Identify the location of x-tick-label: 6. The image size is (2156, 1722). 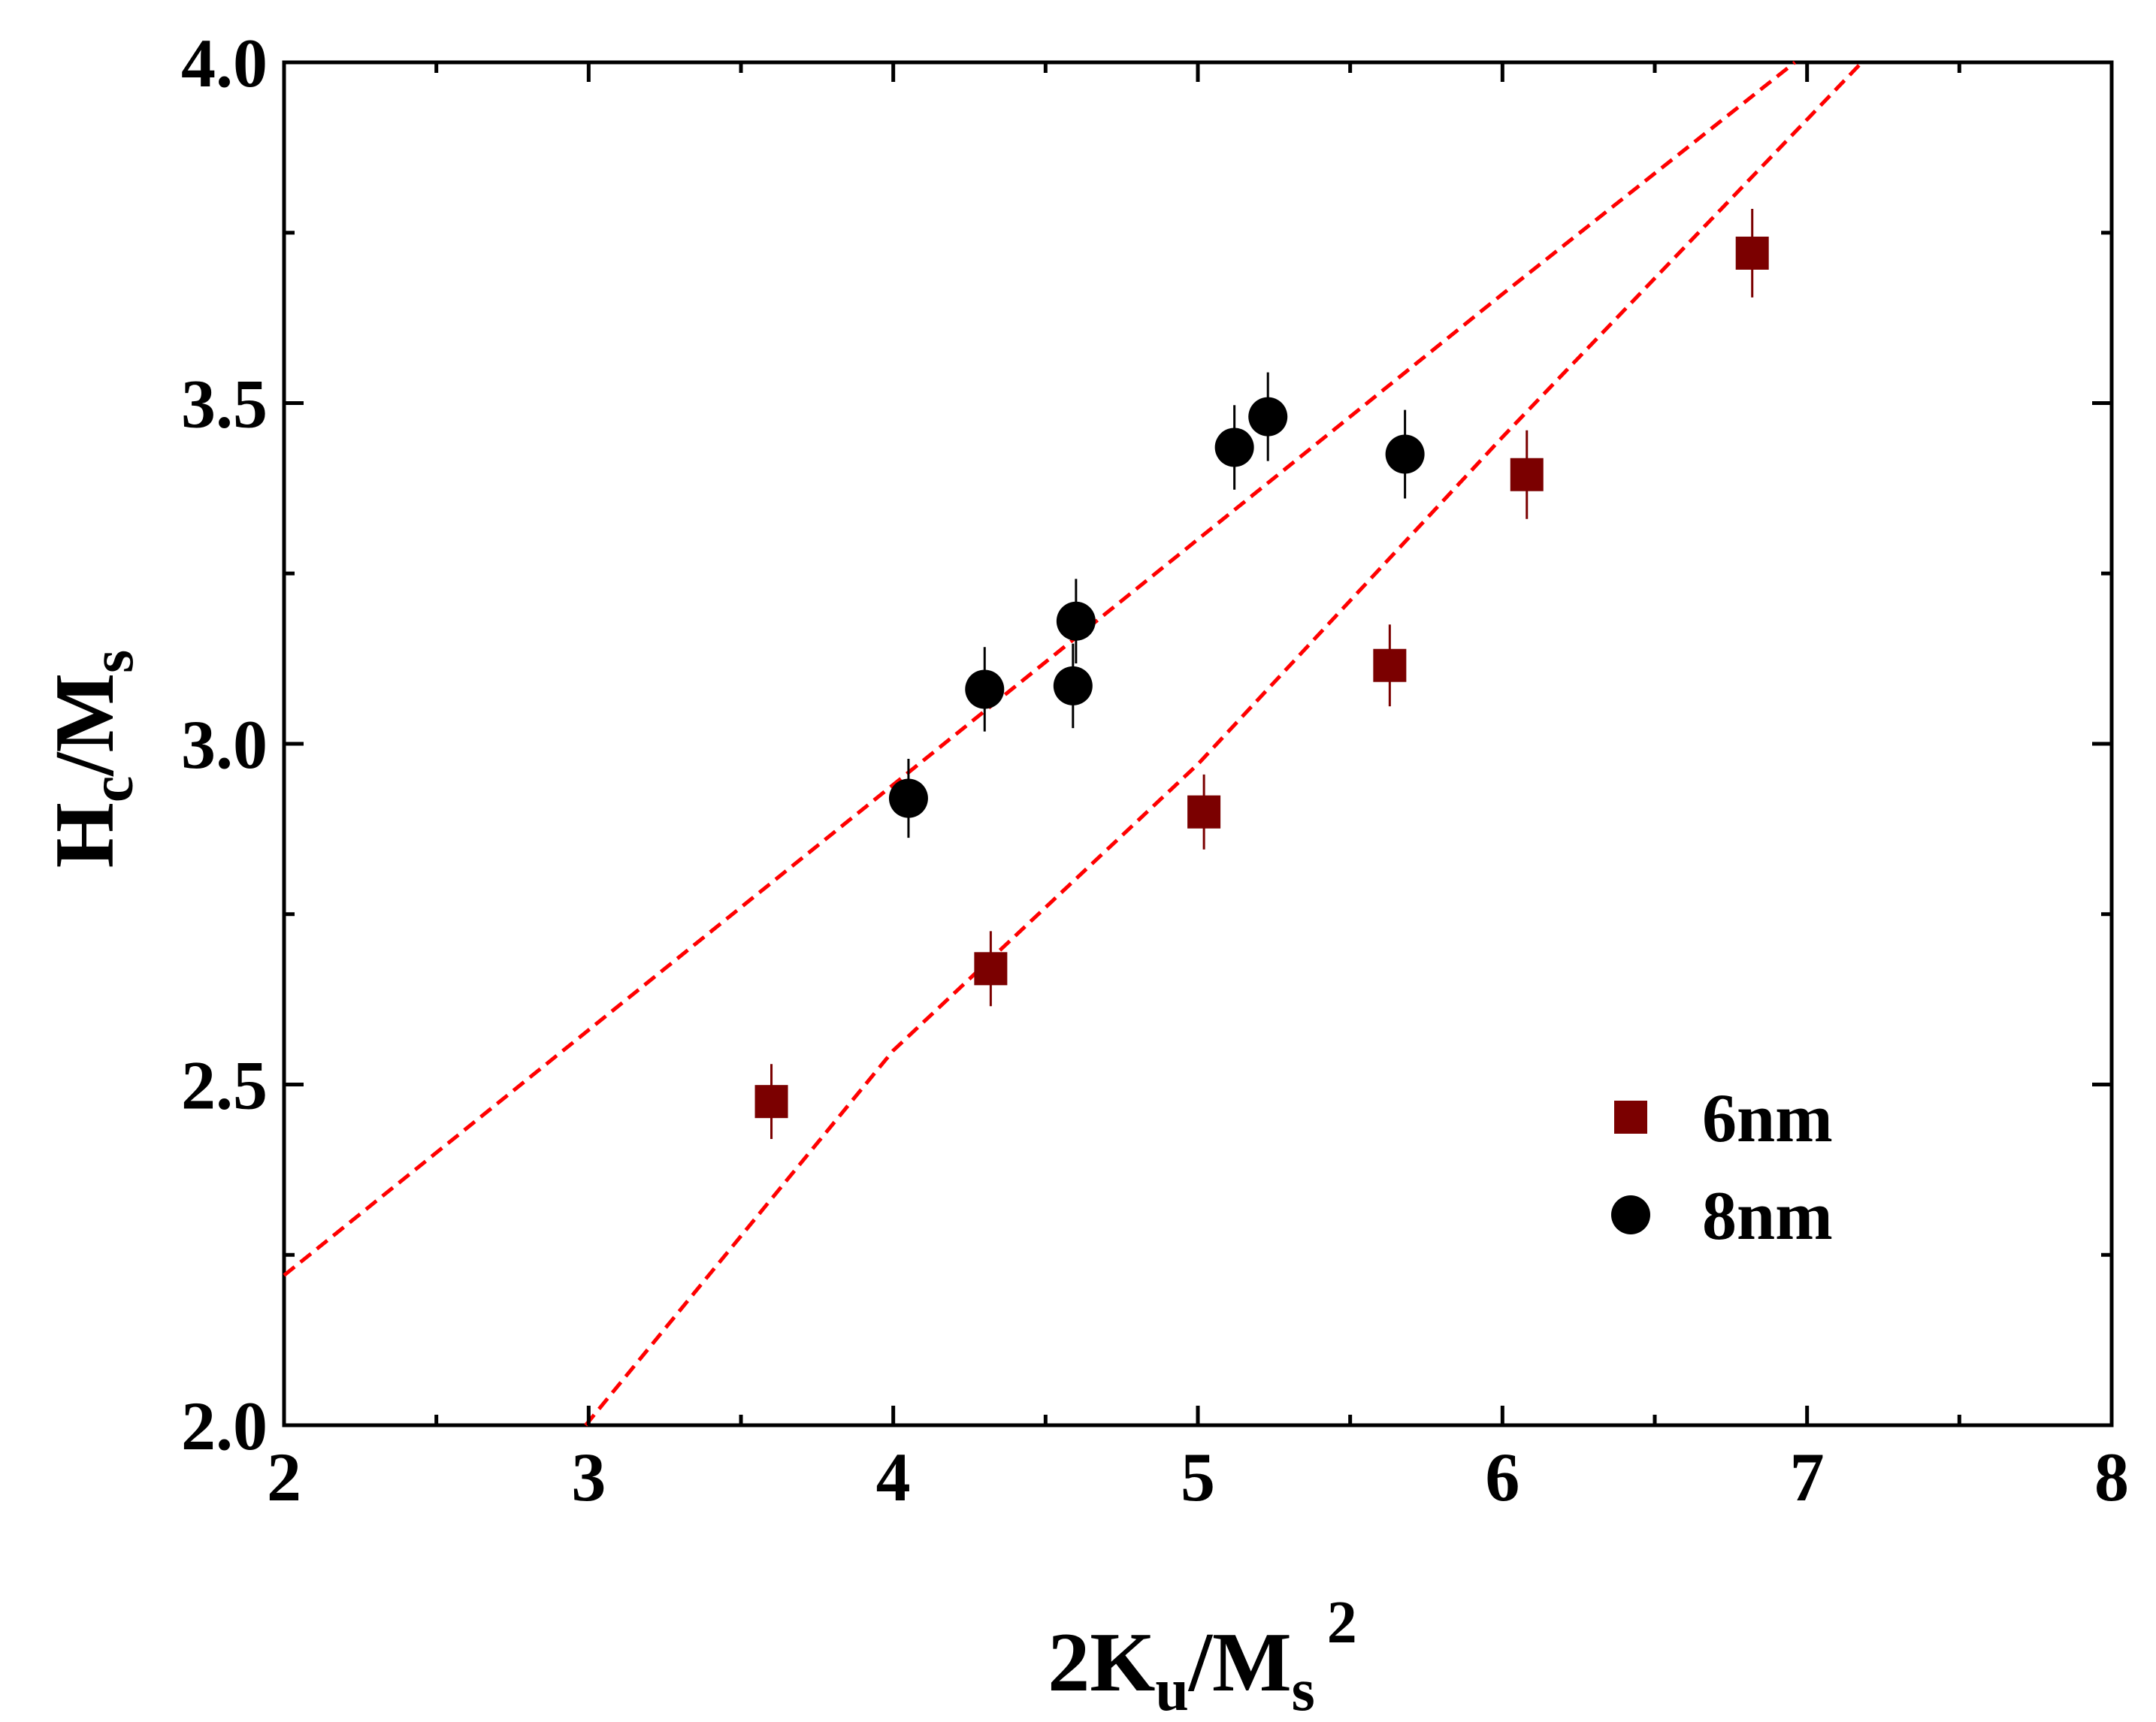
(1502, 1477).